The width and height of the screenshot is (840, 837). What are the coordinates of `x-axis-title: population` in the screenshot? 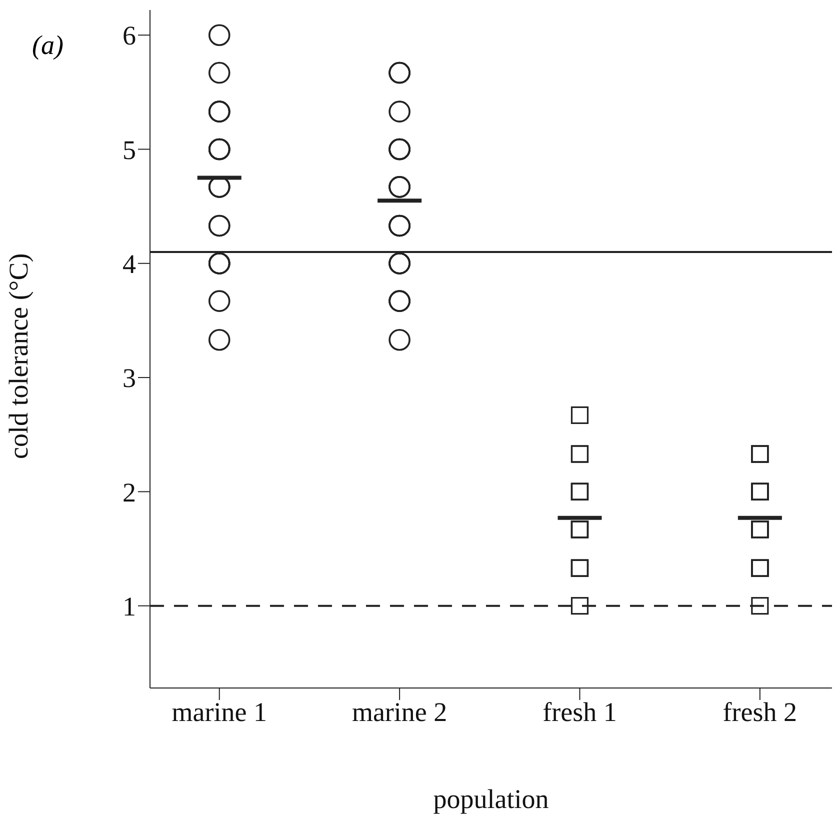 It's located at (491, 799).